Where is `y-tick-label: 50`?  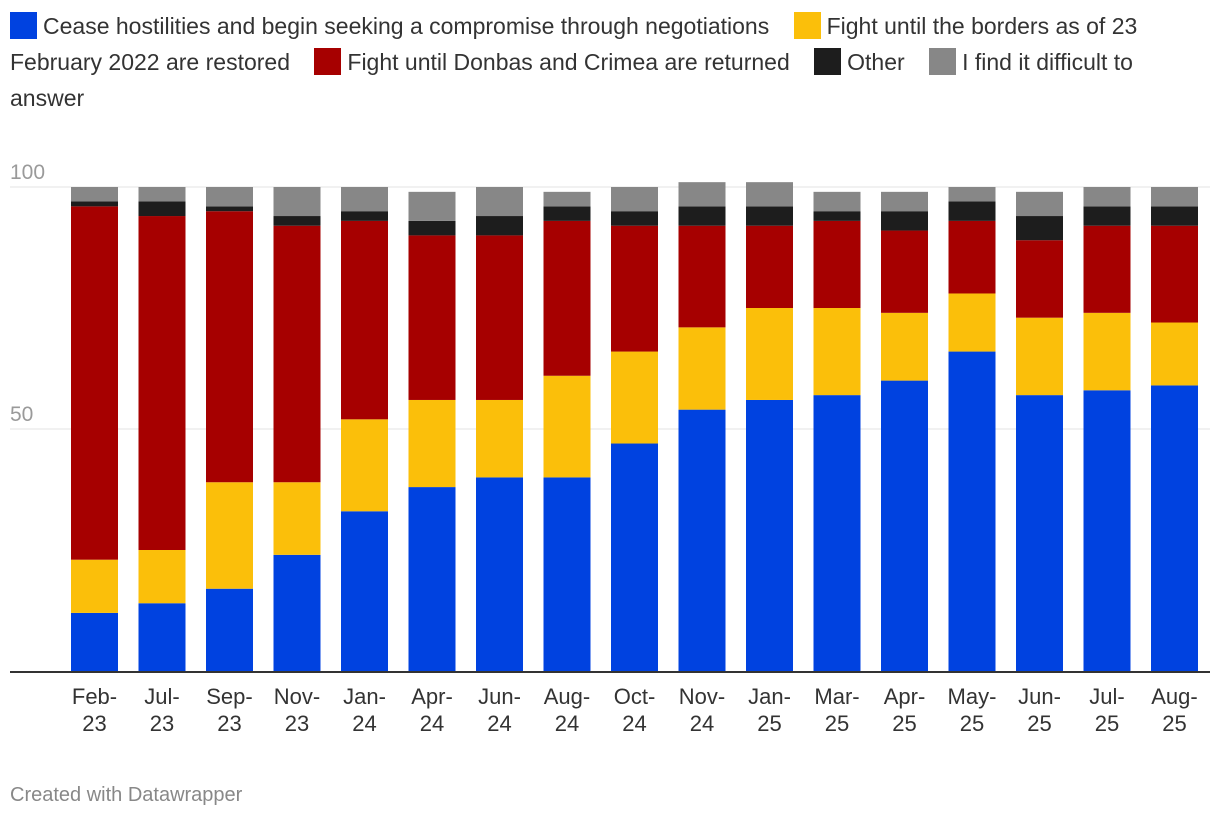 y-tick-label: 50 is located at coordinates (21, 414).